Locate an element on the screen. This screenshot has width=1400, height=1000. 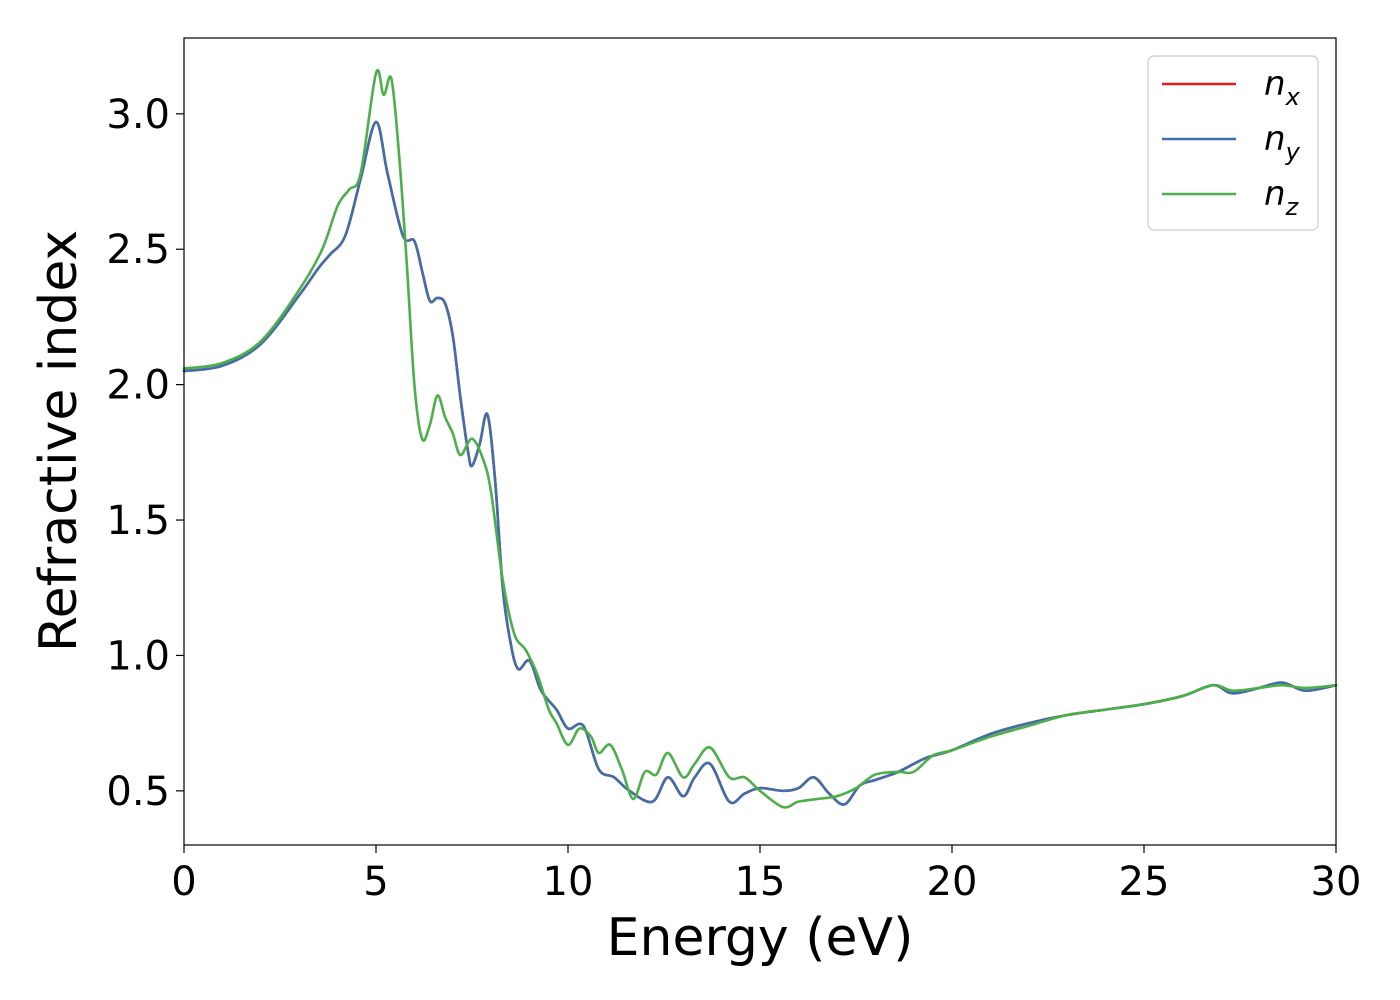
y-tick-label: 2.0 is located at coordinates (138, 386).